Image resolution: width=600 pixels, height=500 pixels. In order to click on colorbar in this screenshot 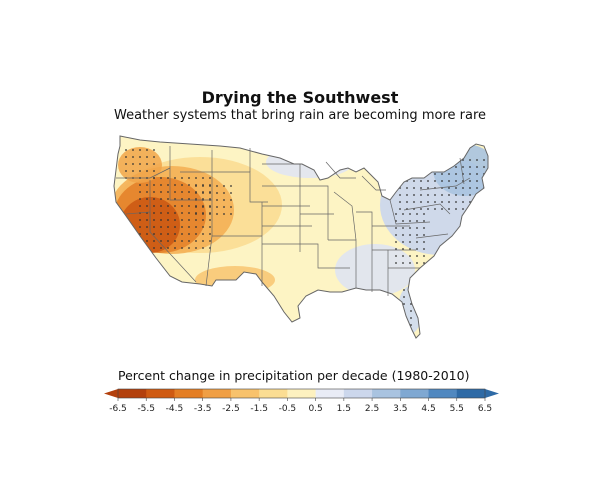, I will do `click(301, 393)`.